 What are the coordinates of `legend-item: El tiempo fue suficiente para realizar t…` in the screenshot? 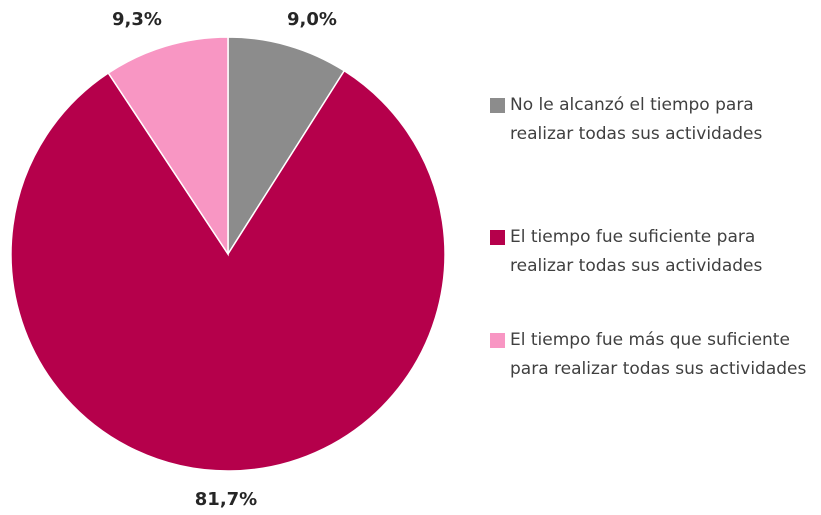 It's located at (650, 252).